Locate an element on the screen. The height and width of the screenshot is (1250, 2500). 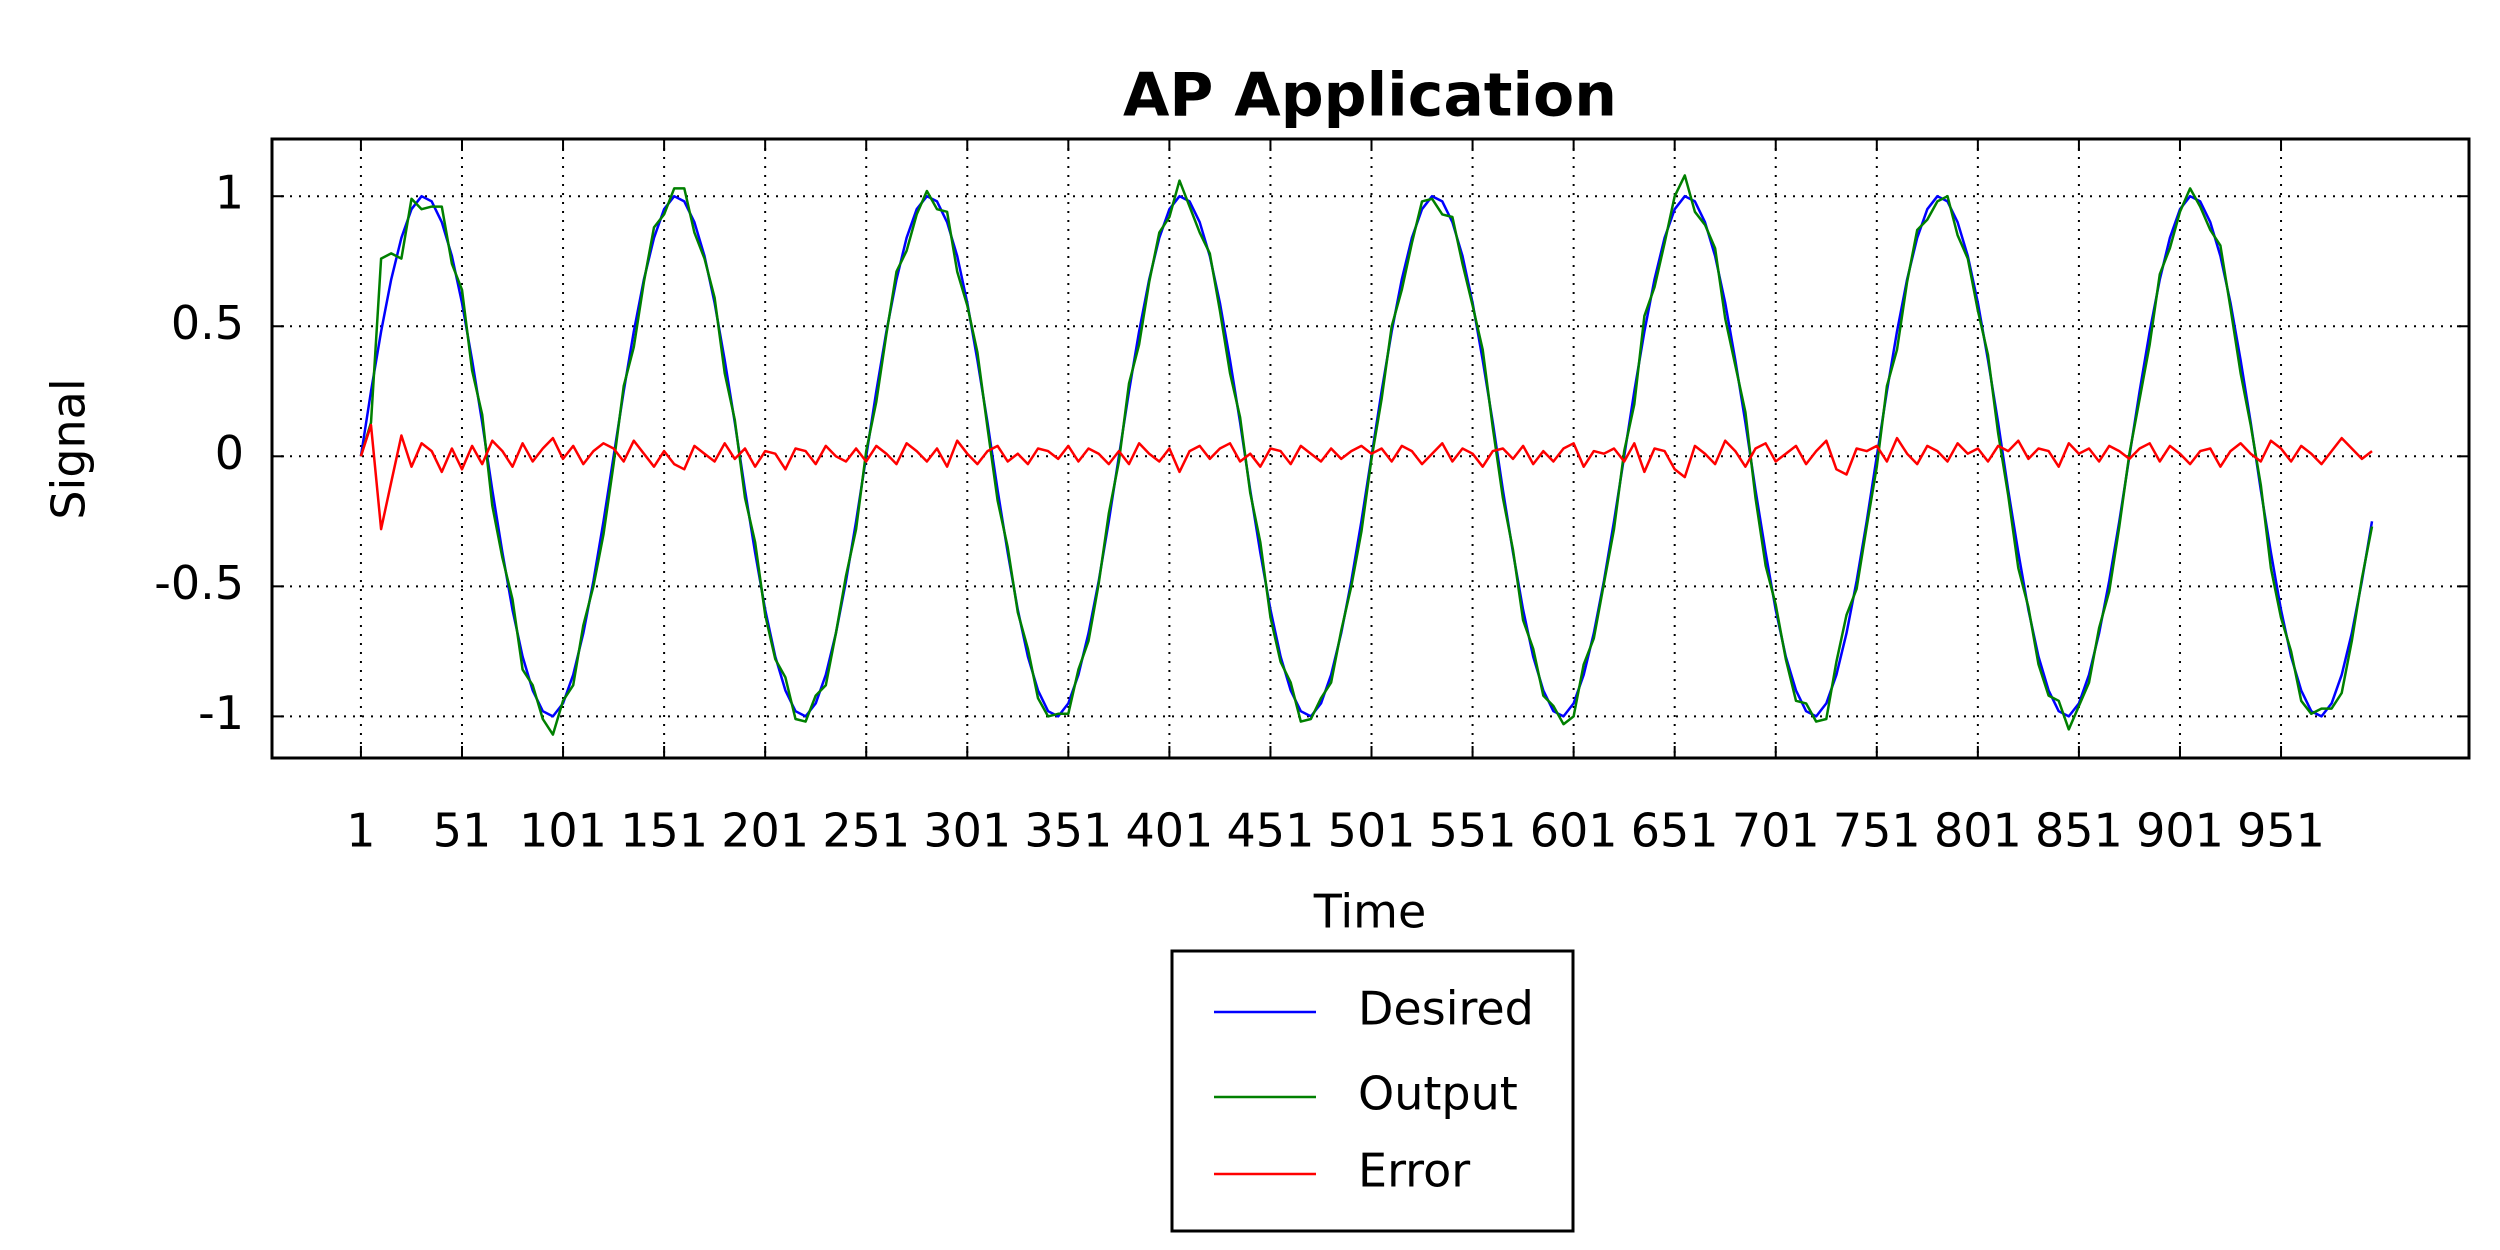
legend-box is located at coordinates (1372, 1091).